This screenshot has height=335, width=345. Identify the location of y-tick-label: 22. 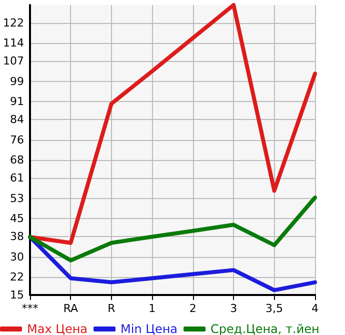
(17, 277).